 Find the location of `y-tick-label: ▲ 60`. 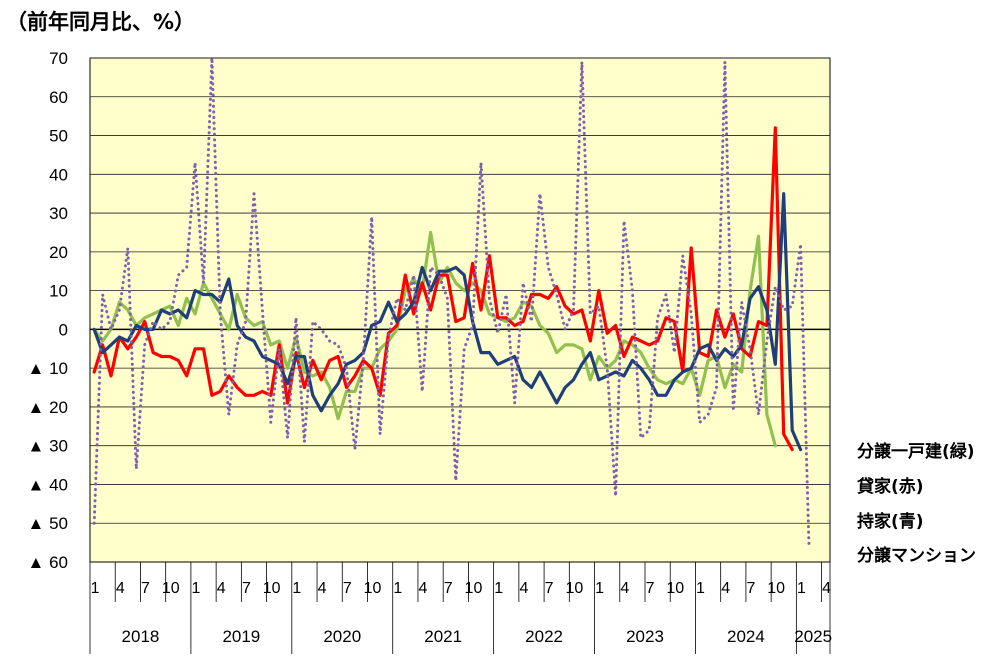

y-tick-label: ▲ 60 is located at coordinates (48, 562).